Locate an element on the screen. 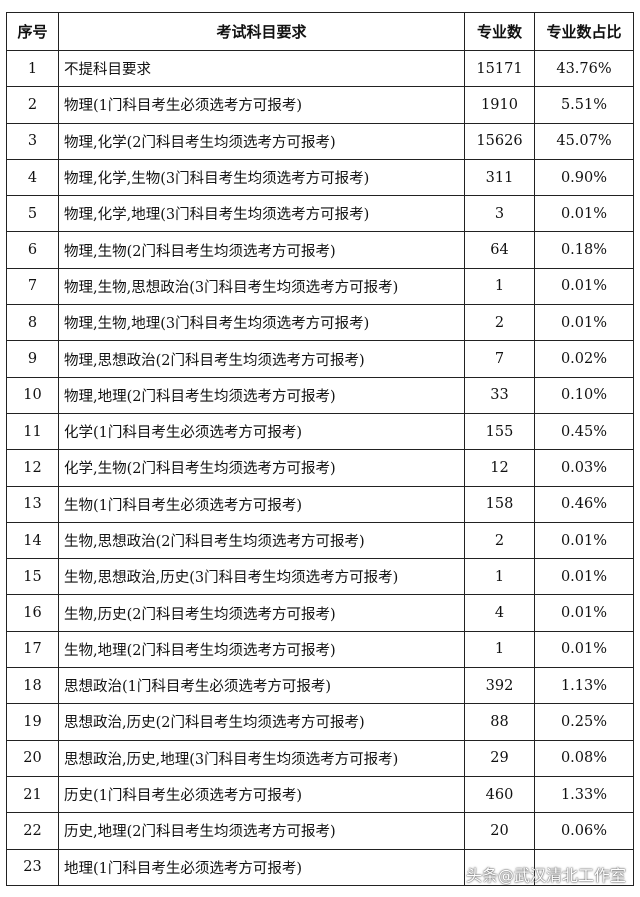 The height and width of the screenshot is (897, 640). table-row: 10 物理,地理(2门科目考生均须选考方可报考) 33 0.10% is located at coordinates (320, 395).